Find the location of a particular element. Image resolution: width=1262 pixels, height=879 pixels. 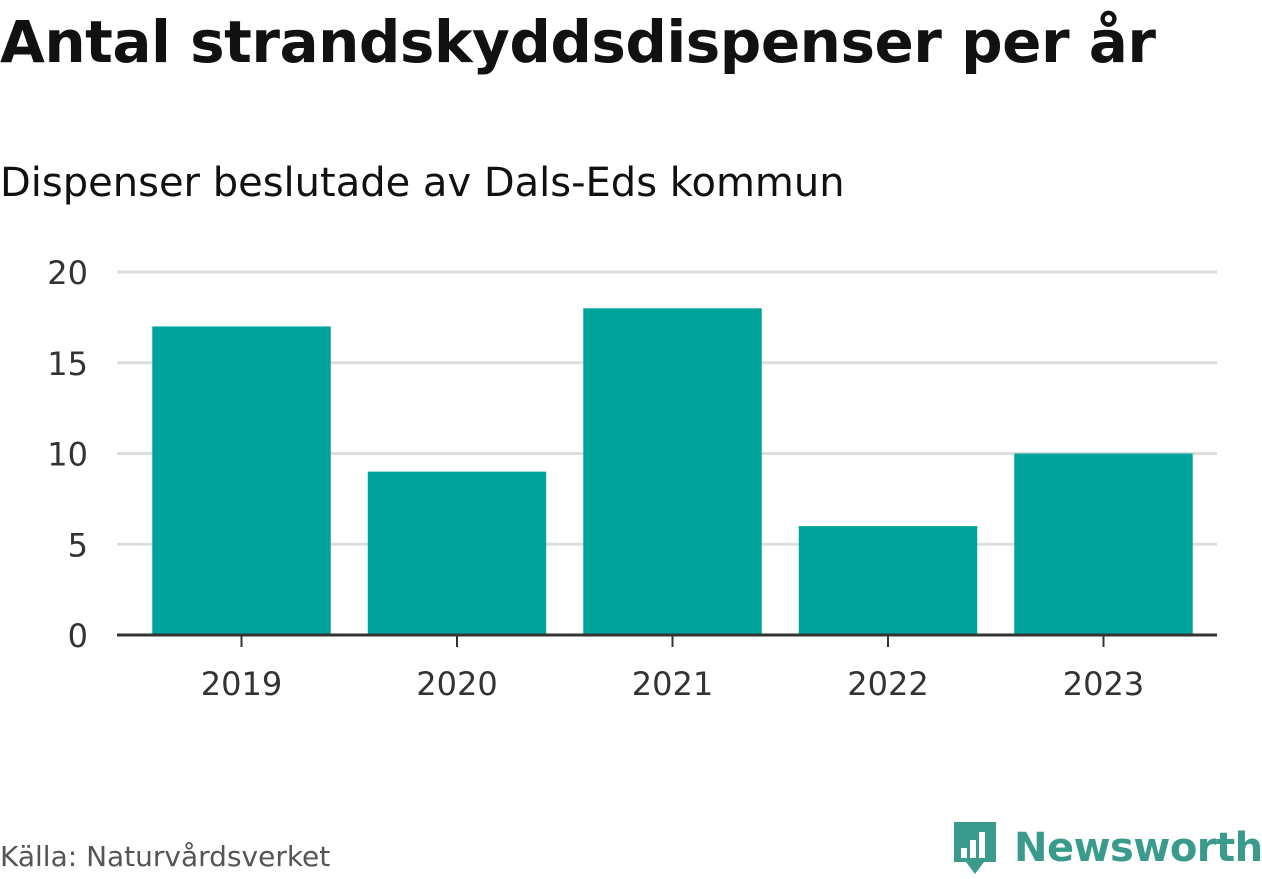

bar-2020 is located at coordinates (457, 553).